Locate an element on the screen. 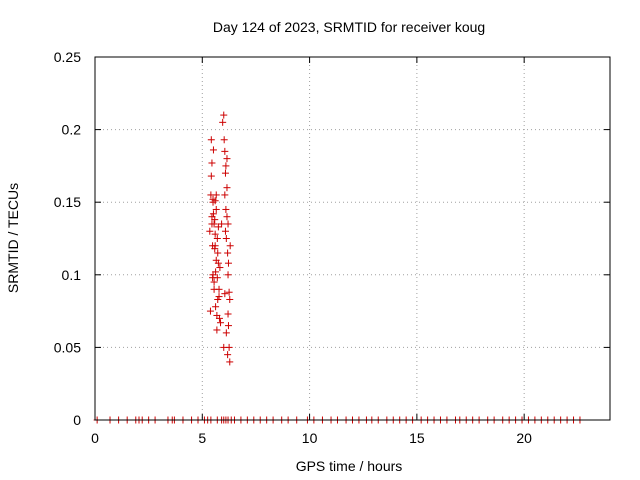 This screenshot has width=640, height=480. y-tick-label: 0.15 is located at coordinates (67, 202).